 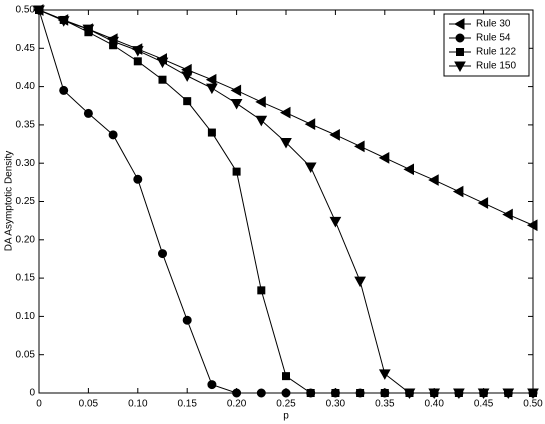 What do you see at coordinates (434, 404) in the screenshot?
I see `x-tick-label: 0.40` at bounding box center [434, 404].